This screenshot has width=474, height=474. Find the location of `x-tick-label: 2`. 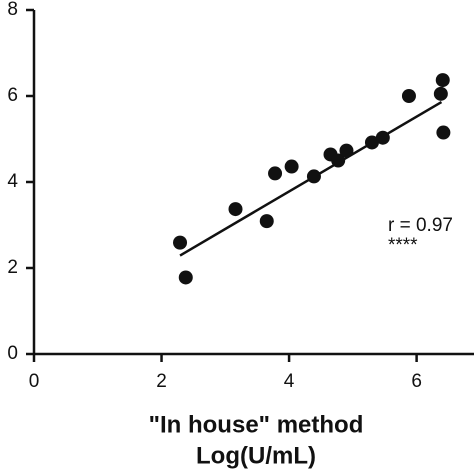

x-tick-label: 2 is located at coordinates (161, 381).